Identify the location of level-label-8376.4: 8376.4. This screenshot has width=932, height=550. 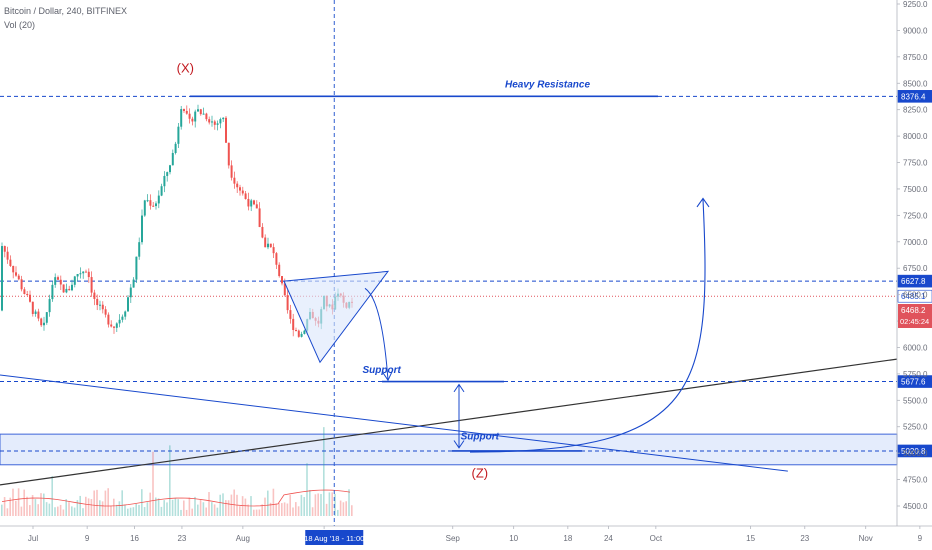
(913, 96).